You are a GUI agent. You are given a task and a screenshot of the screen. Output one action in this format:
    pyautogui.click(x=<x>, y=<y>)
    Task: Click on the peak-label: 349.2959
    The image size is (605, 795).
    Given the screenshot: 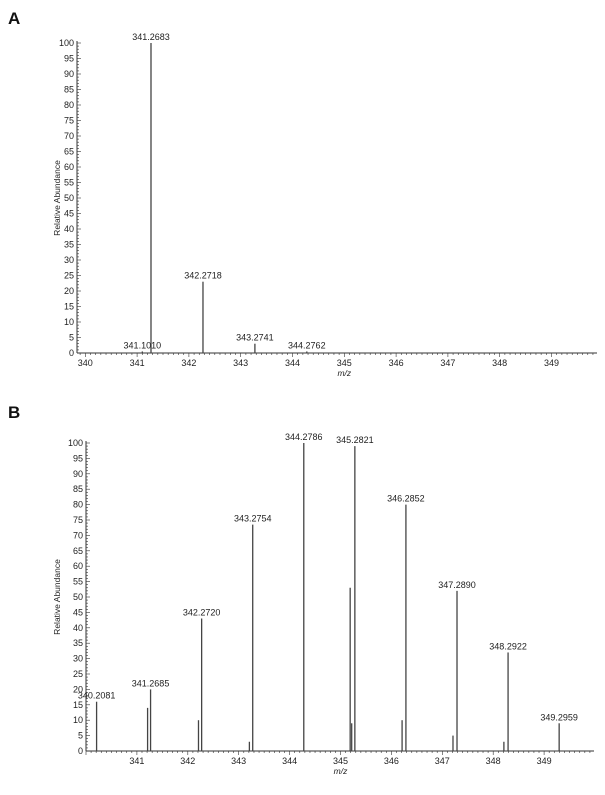 What is the action you would take?
    pyautogui.click(x=559, y=717)
    